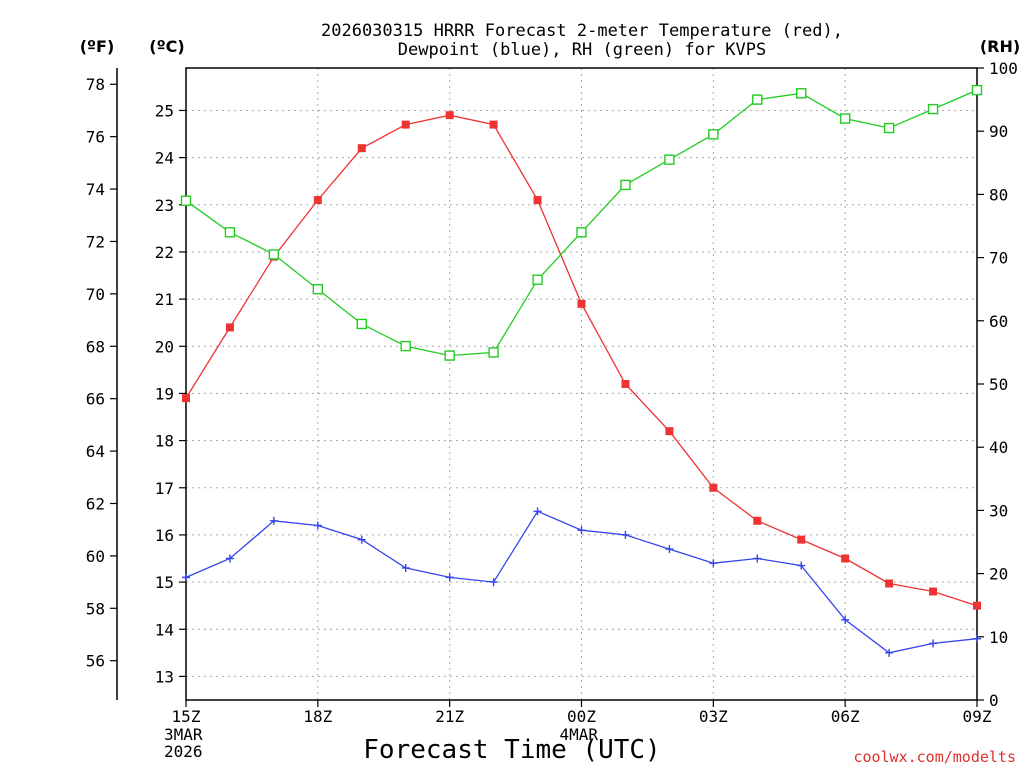  I want to click on rh-tick-label: 10, so click(998, 637).